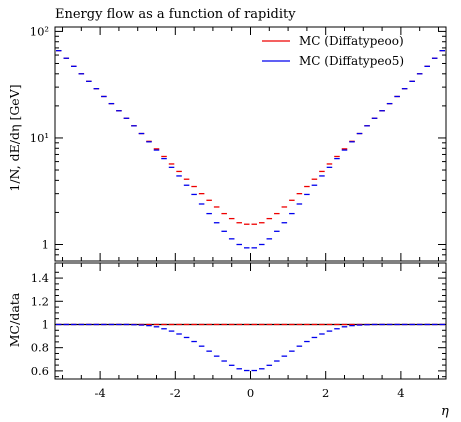 The height and width of the screenshot is (422, 461). Describe the element at coordinates (40, 301) in the screenshot. I see `ratio-y-tick-label: 1.2` at that location.